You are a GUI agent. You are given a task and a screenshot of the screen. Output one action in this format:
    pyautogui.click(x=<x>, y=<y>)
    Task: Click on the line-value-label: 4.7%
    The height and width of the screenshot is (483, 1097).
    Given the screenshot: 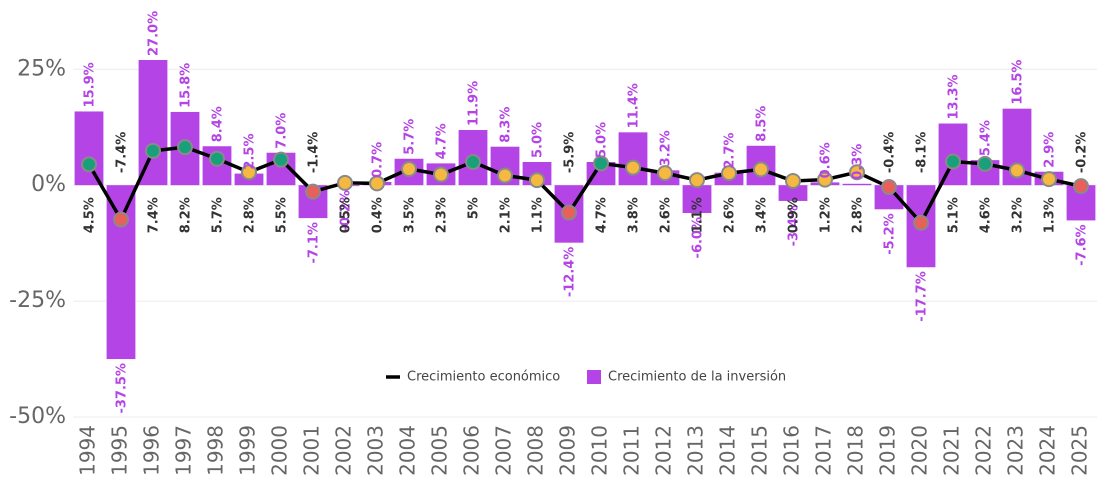 What is the action you would take?
    pyautogui.click(x=602, y=215)
    